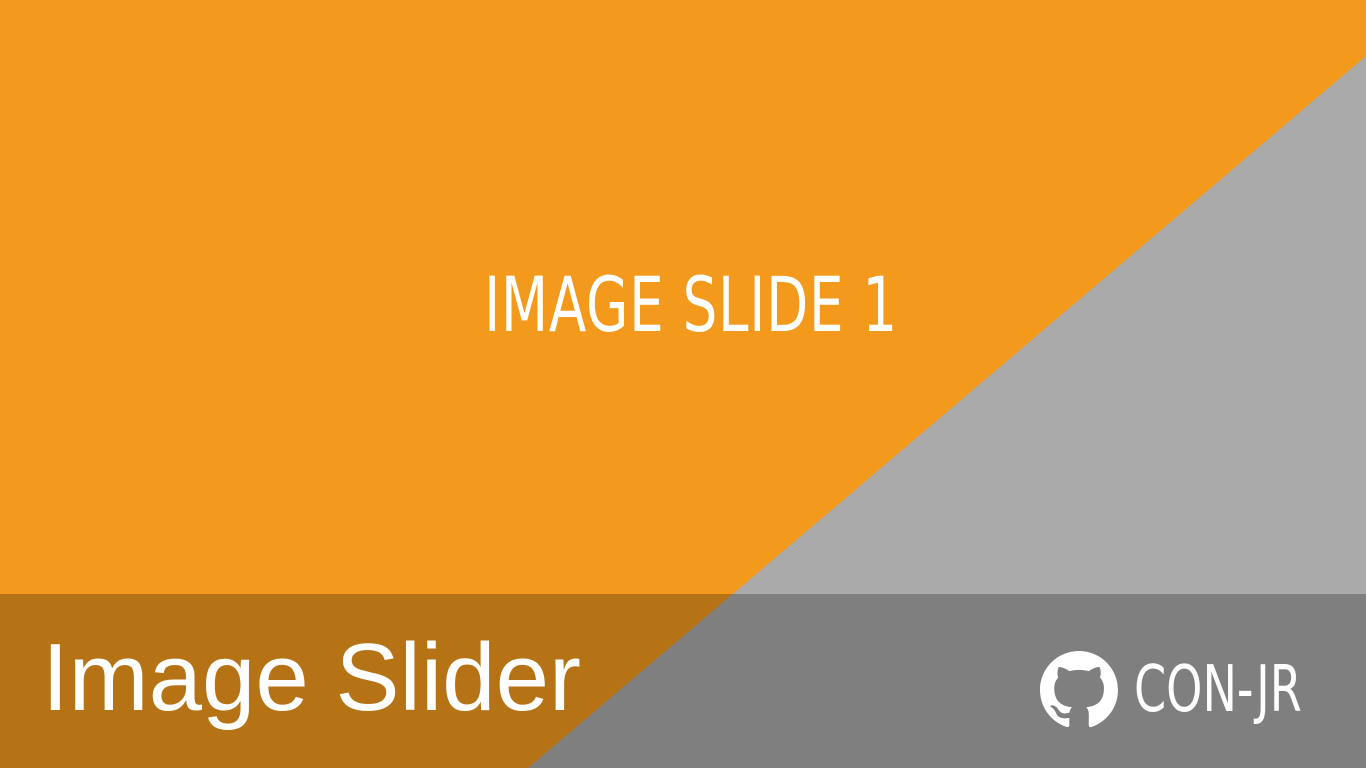 The height and width of the screenshot is (768, 1366). Describe the element at coordinates (311, 677) in the screenshot. I see `app-title: Image Slider` at that location.